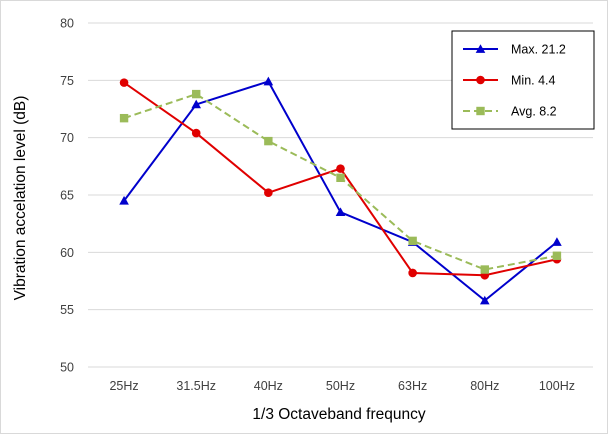 This screenshot has height=434, width=608. I want to click on y-tick-label: 75, so click(67, 81).